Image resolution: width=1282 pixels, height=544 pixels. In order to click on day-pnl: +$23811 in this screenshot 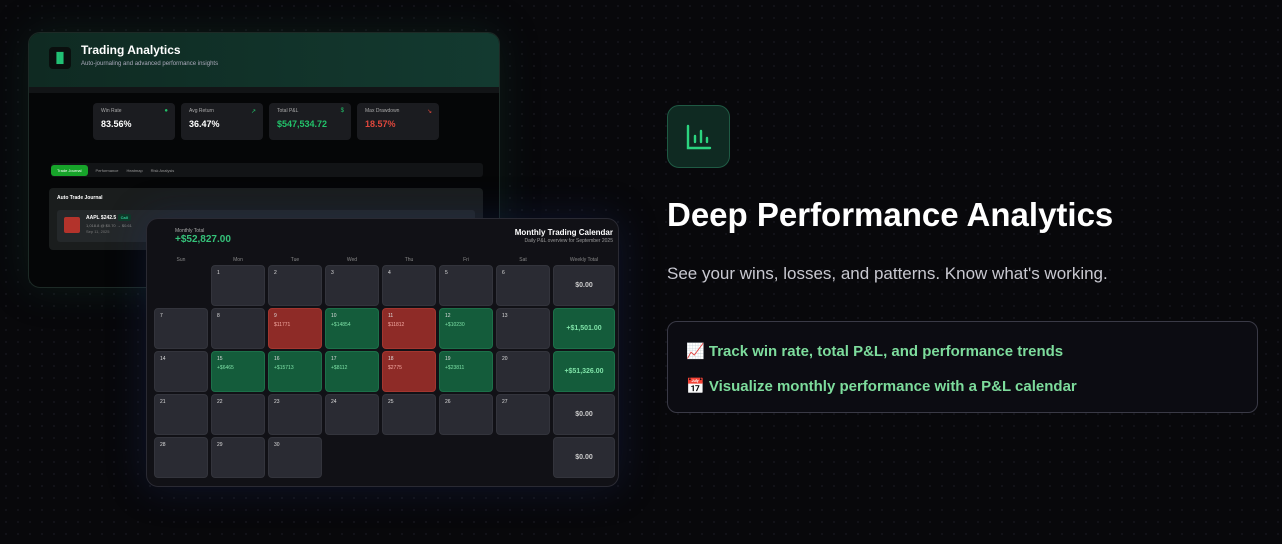, I will do `click(455, 368)`.